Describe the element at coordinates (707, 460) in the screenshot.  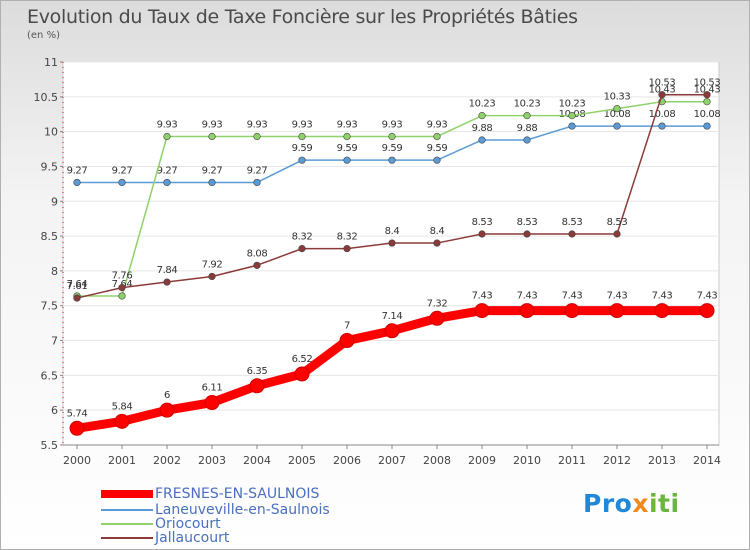
I see `x-tick-label: 2014` at that location.